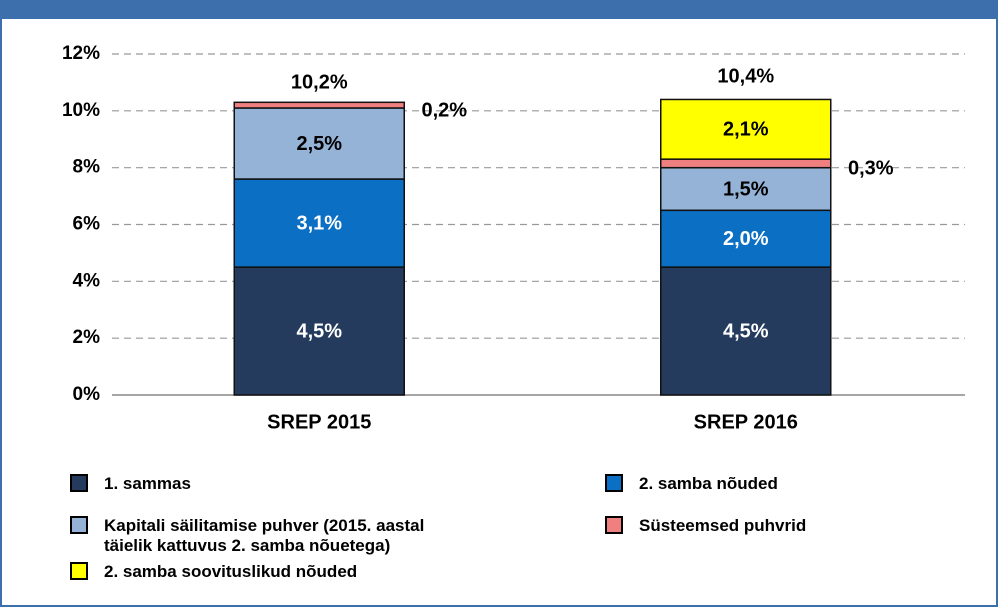 This screenshot has height=607, width=998. I want to click on legend-label: Süsteemsed puhvrid, so click(723, 525).